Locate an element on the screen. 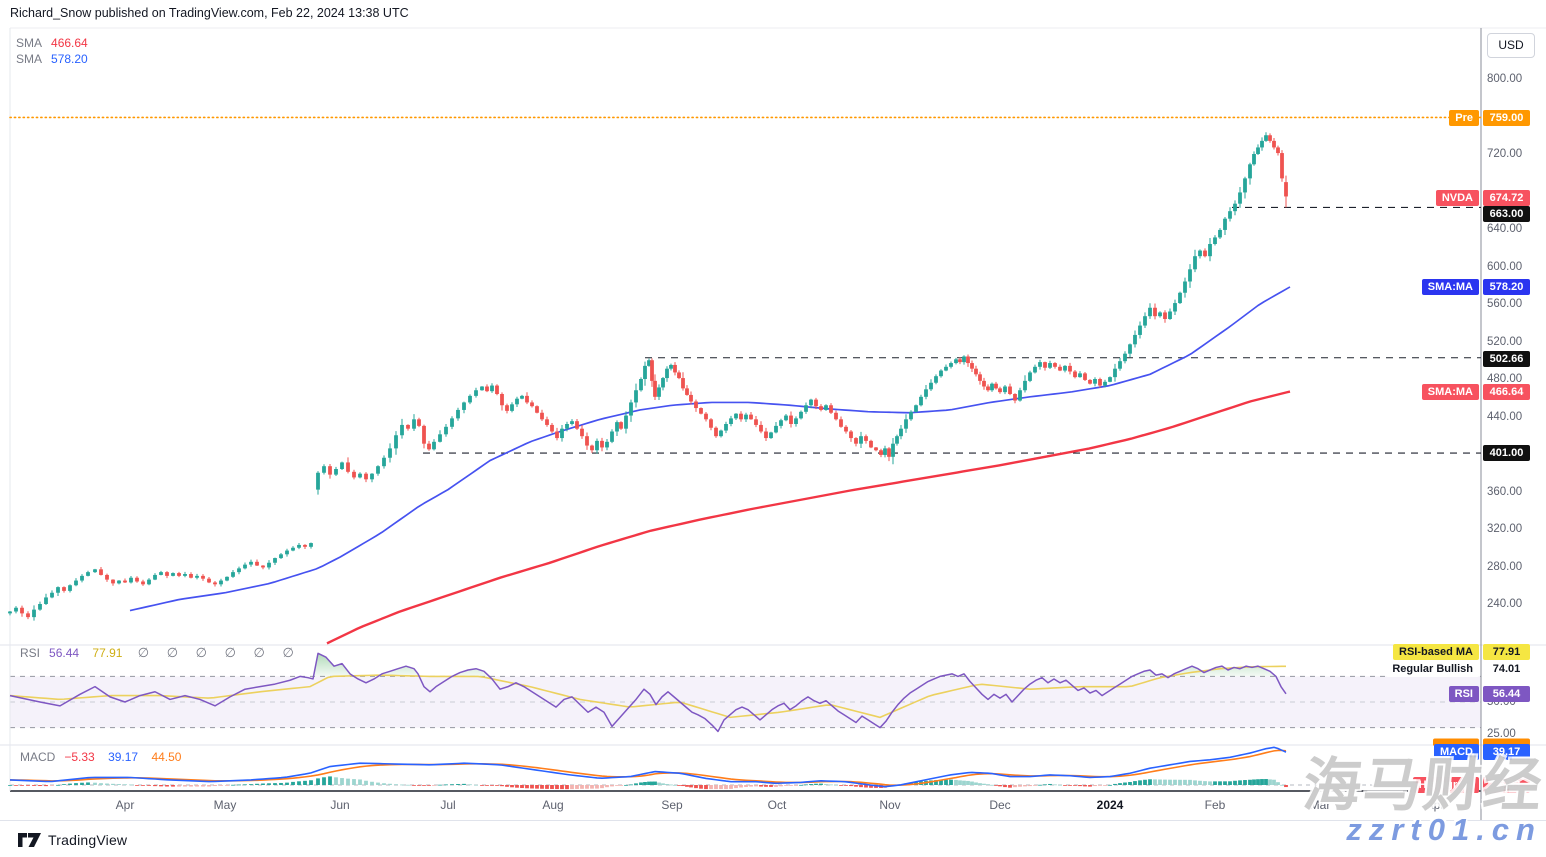 This screenshot has height=857, width=1546. rsi-label: RSI is located at coordinates (30, 653).